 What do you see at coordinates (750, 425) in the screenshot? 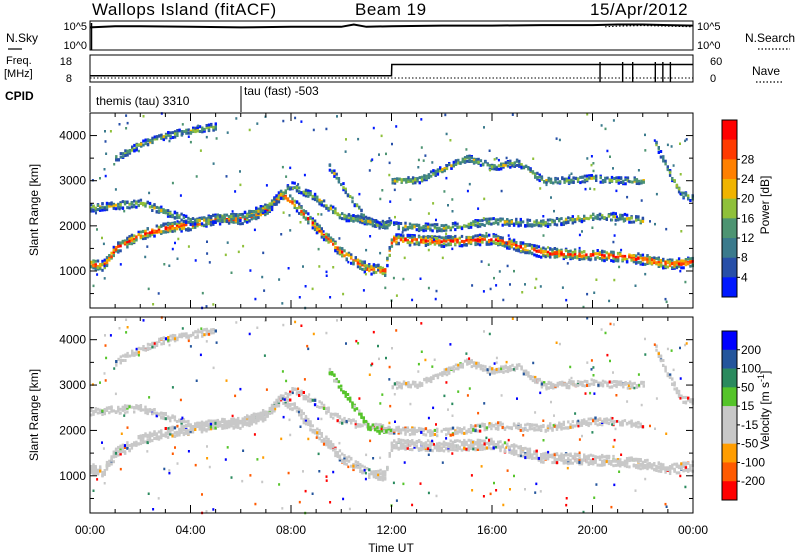
I see `colorbar-tick-label: -15` at bounding box center [750, 425].